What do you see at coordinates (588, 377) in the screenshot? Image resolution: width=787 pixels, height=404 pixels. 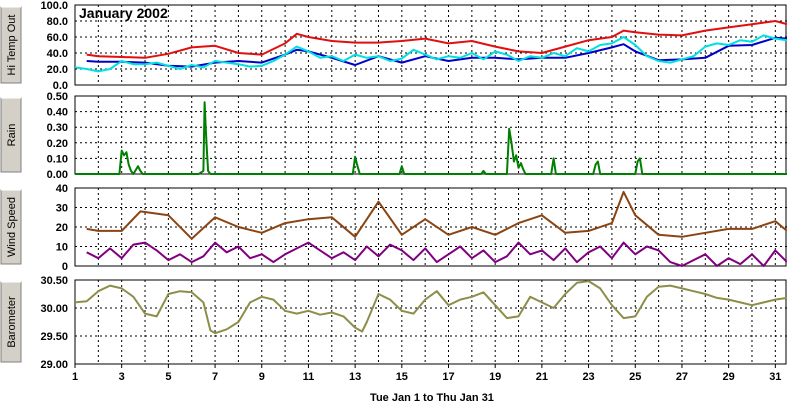 I see `xtick-11: 23` at bounding box center [588, 377].